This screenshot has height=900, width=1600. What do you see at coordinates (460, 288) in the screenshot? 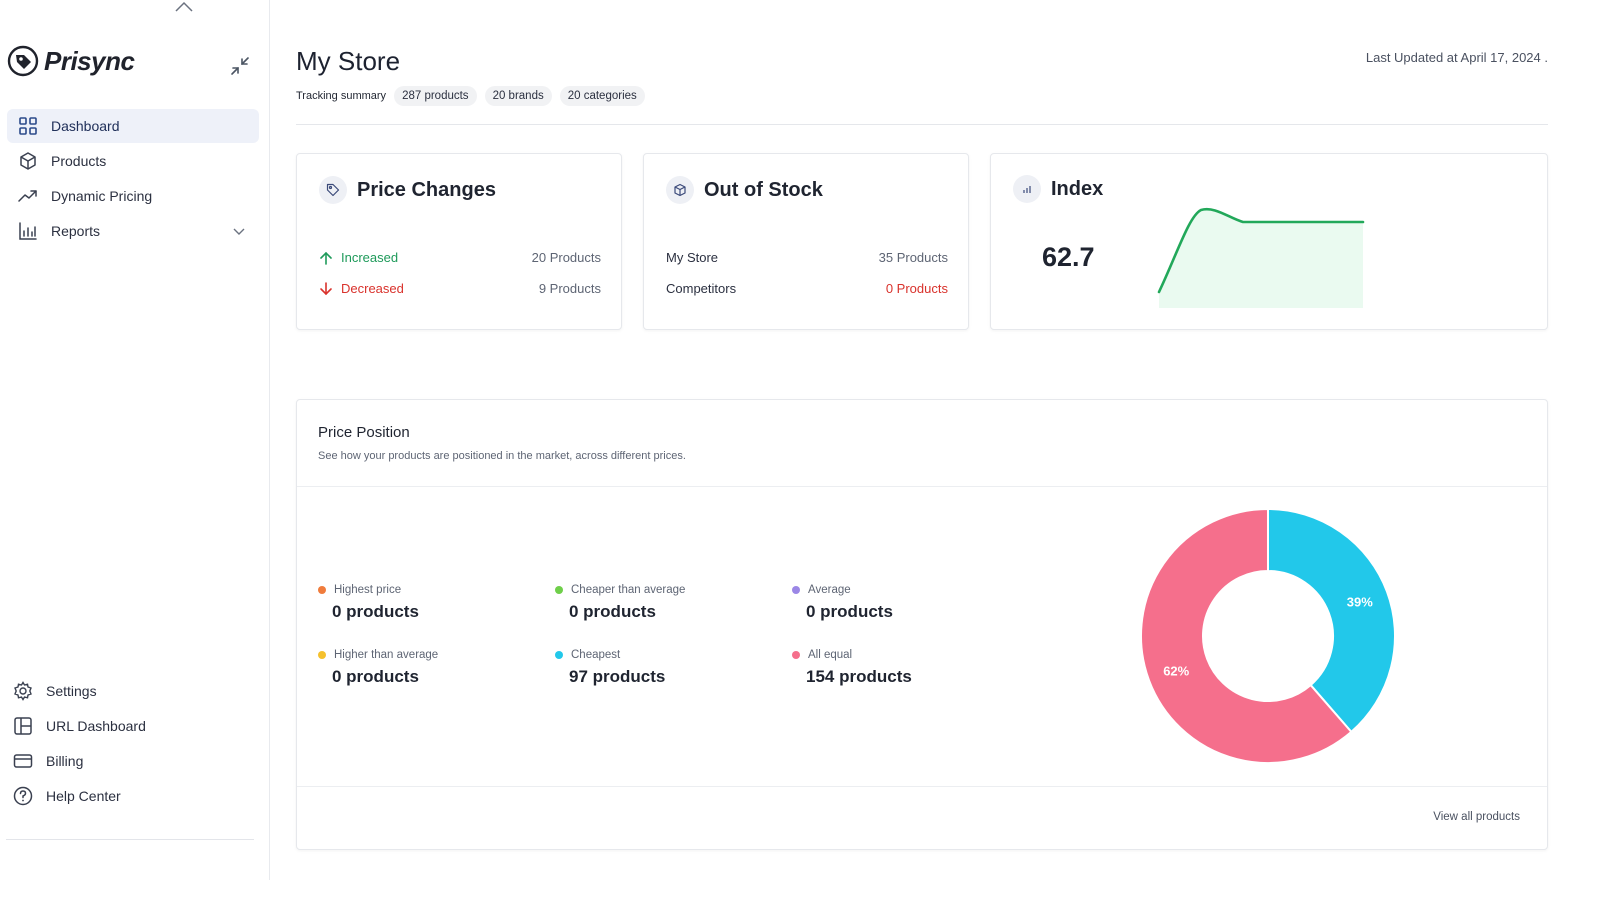
I see `decreased-row: Decreased 9 Products` at bounding box center [460, 288].